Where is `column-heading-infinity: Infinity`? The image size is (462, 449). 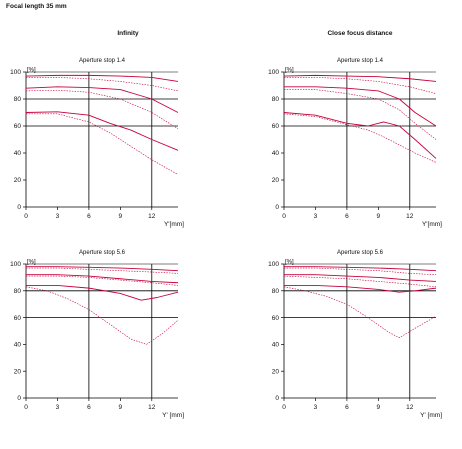
column-heading-infinity: Infinity is located at coordinates (128, 33).